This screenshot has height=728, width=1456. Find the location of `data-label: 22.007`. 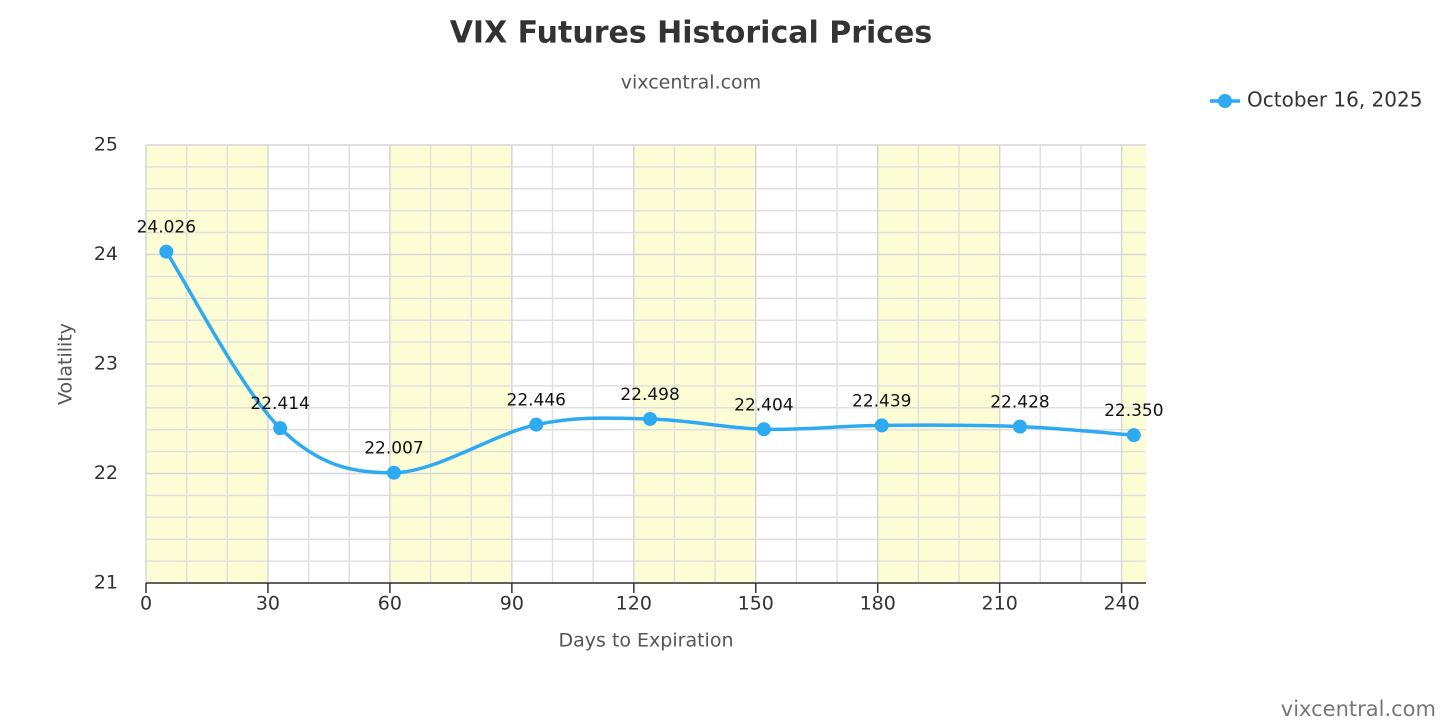

data-label: 22.007 is located at coordinates (393, 449).